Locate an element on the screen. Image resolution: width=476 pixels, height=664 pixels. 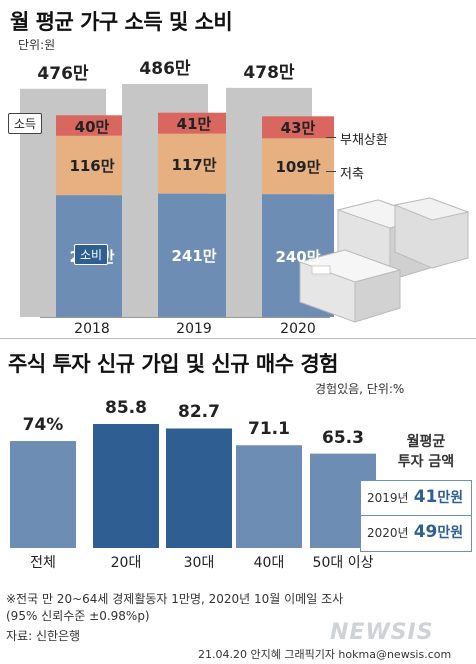
income-label-2020: 478만 is located at coordinates (269, 72).